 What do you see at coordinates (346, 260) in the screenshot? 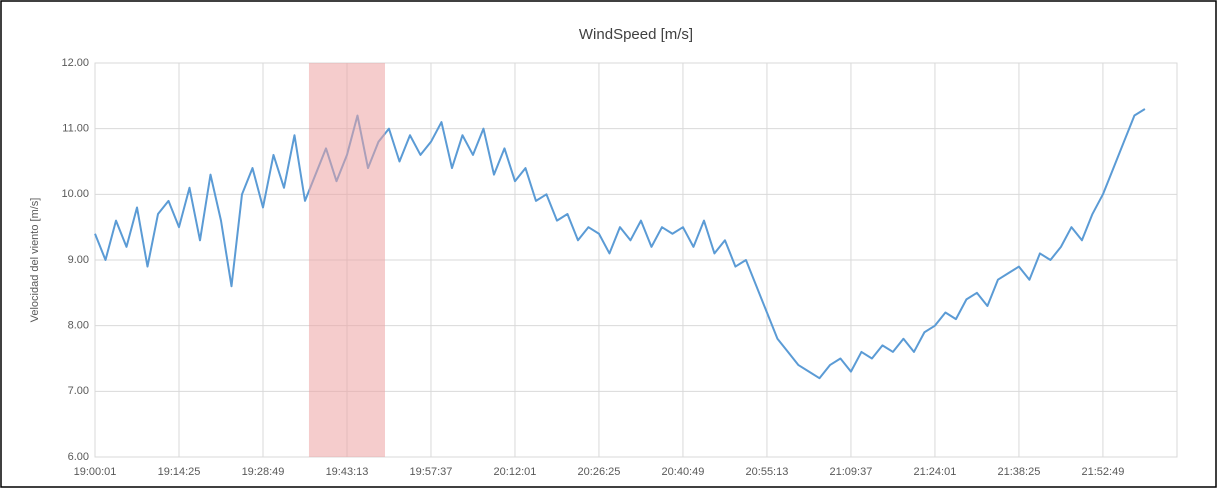
I see `highlight-band` at bounding box center [346, 260].